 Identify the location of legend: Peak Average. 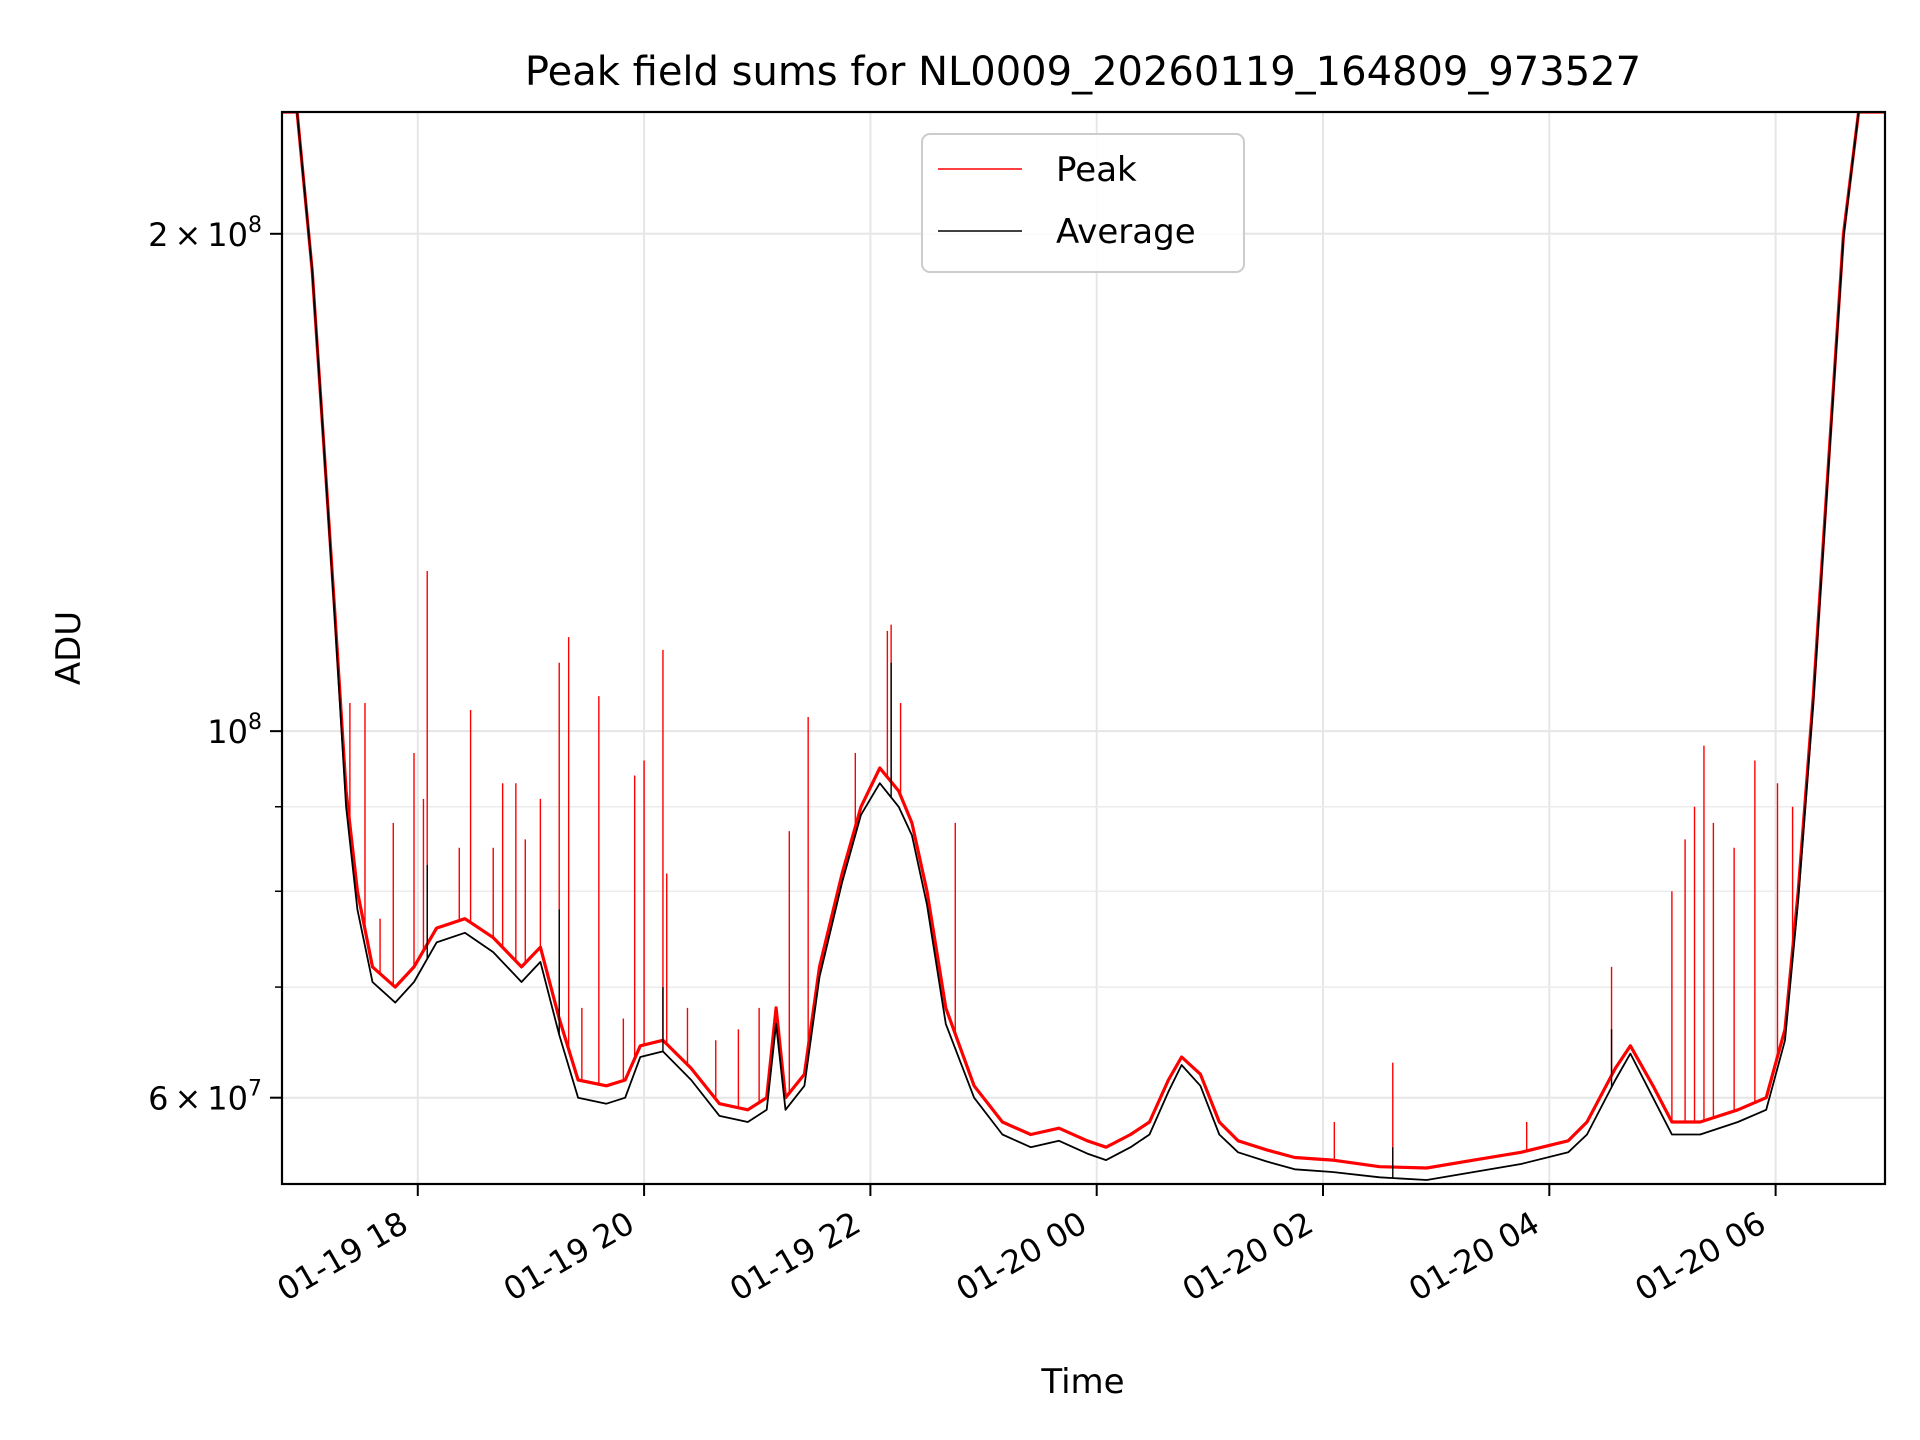
(1083, 203).